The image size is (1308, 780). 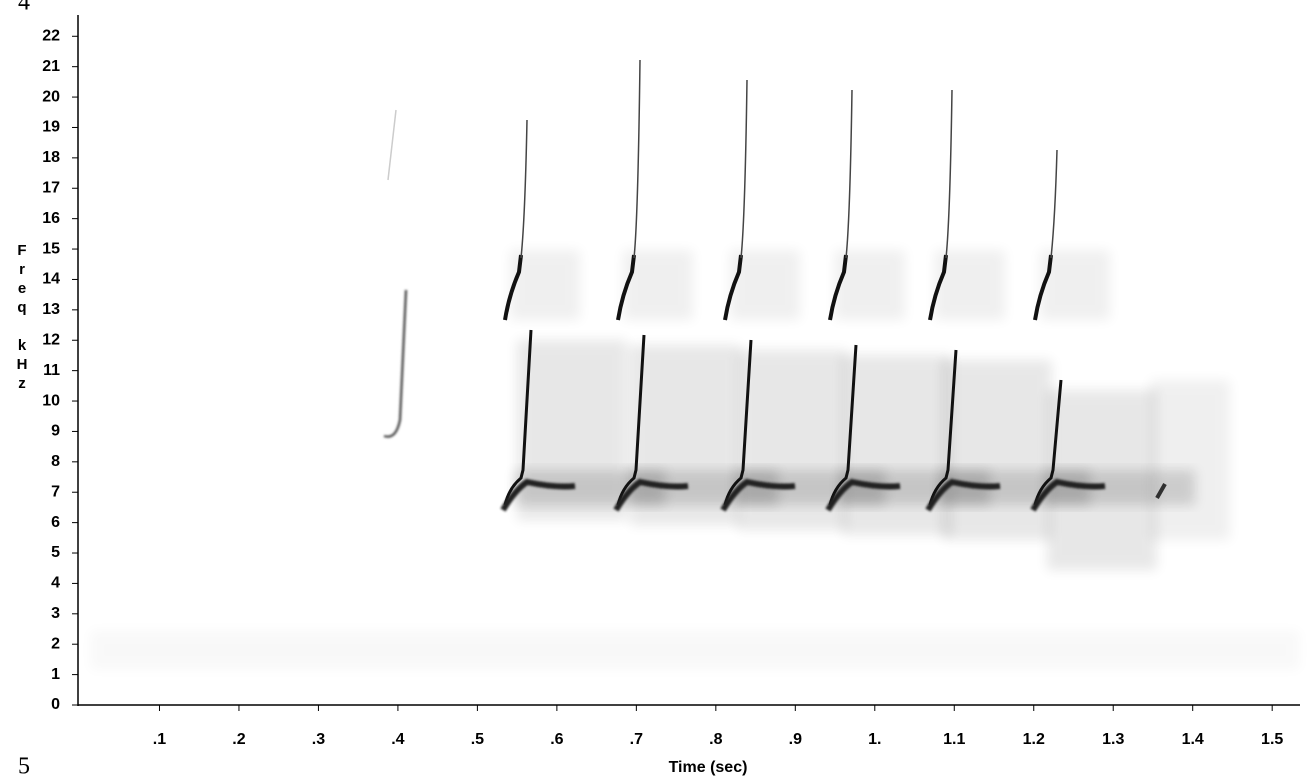 What do you see at coordinates (556, 739) in the screenshot?
I see `x-tick-label: .6` at bounding box center [556, 739].